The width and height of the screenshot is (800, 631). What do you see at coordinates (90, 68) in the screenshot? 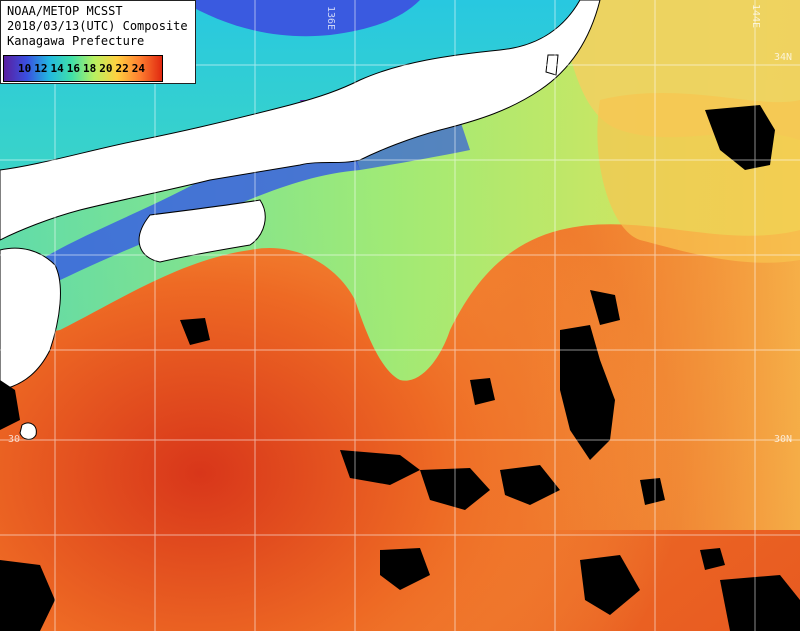
I see `legend-value: 18` at bounding box center [90, 68].